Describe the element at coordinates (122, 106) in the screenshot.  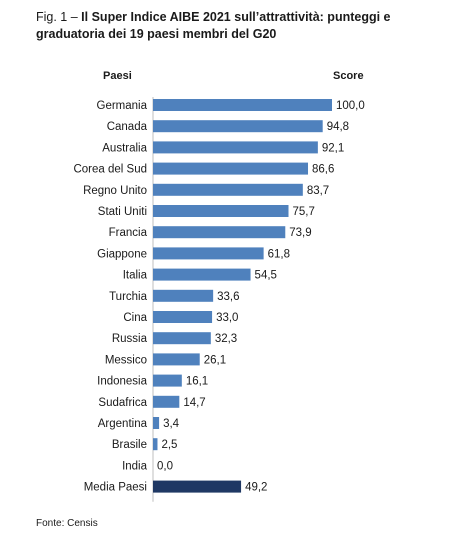
I see `category-label: Germania` at that location.